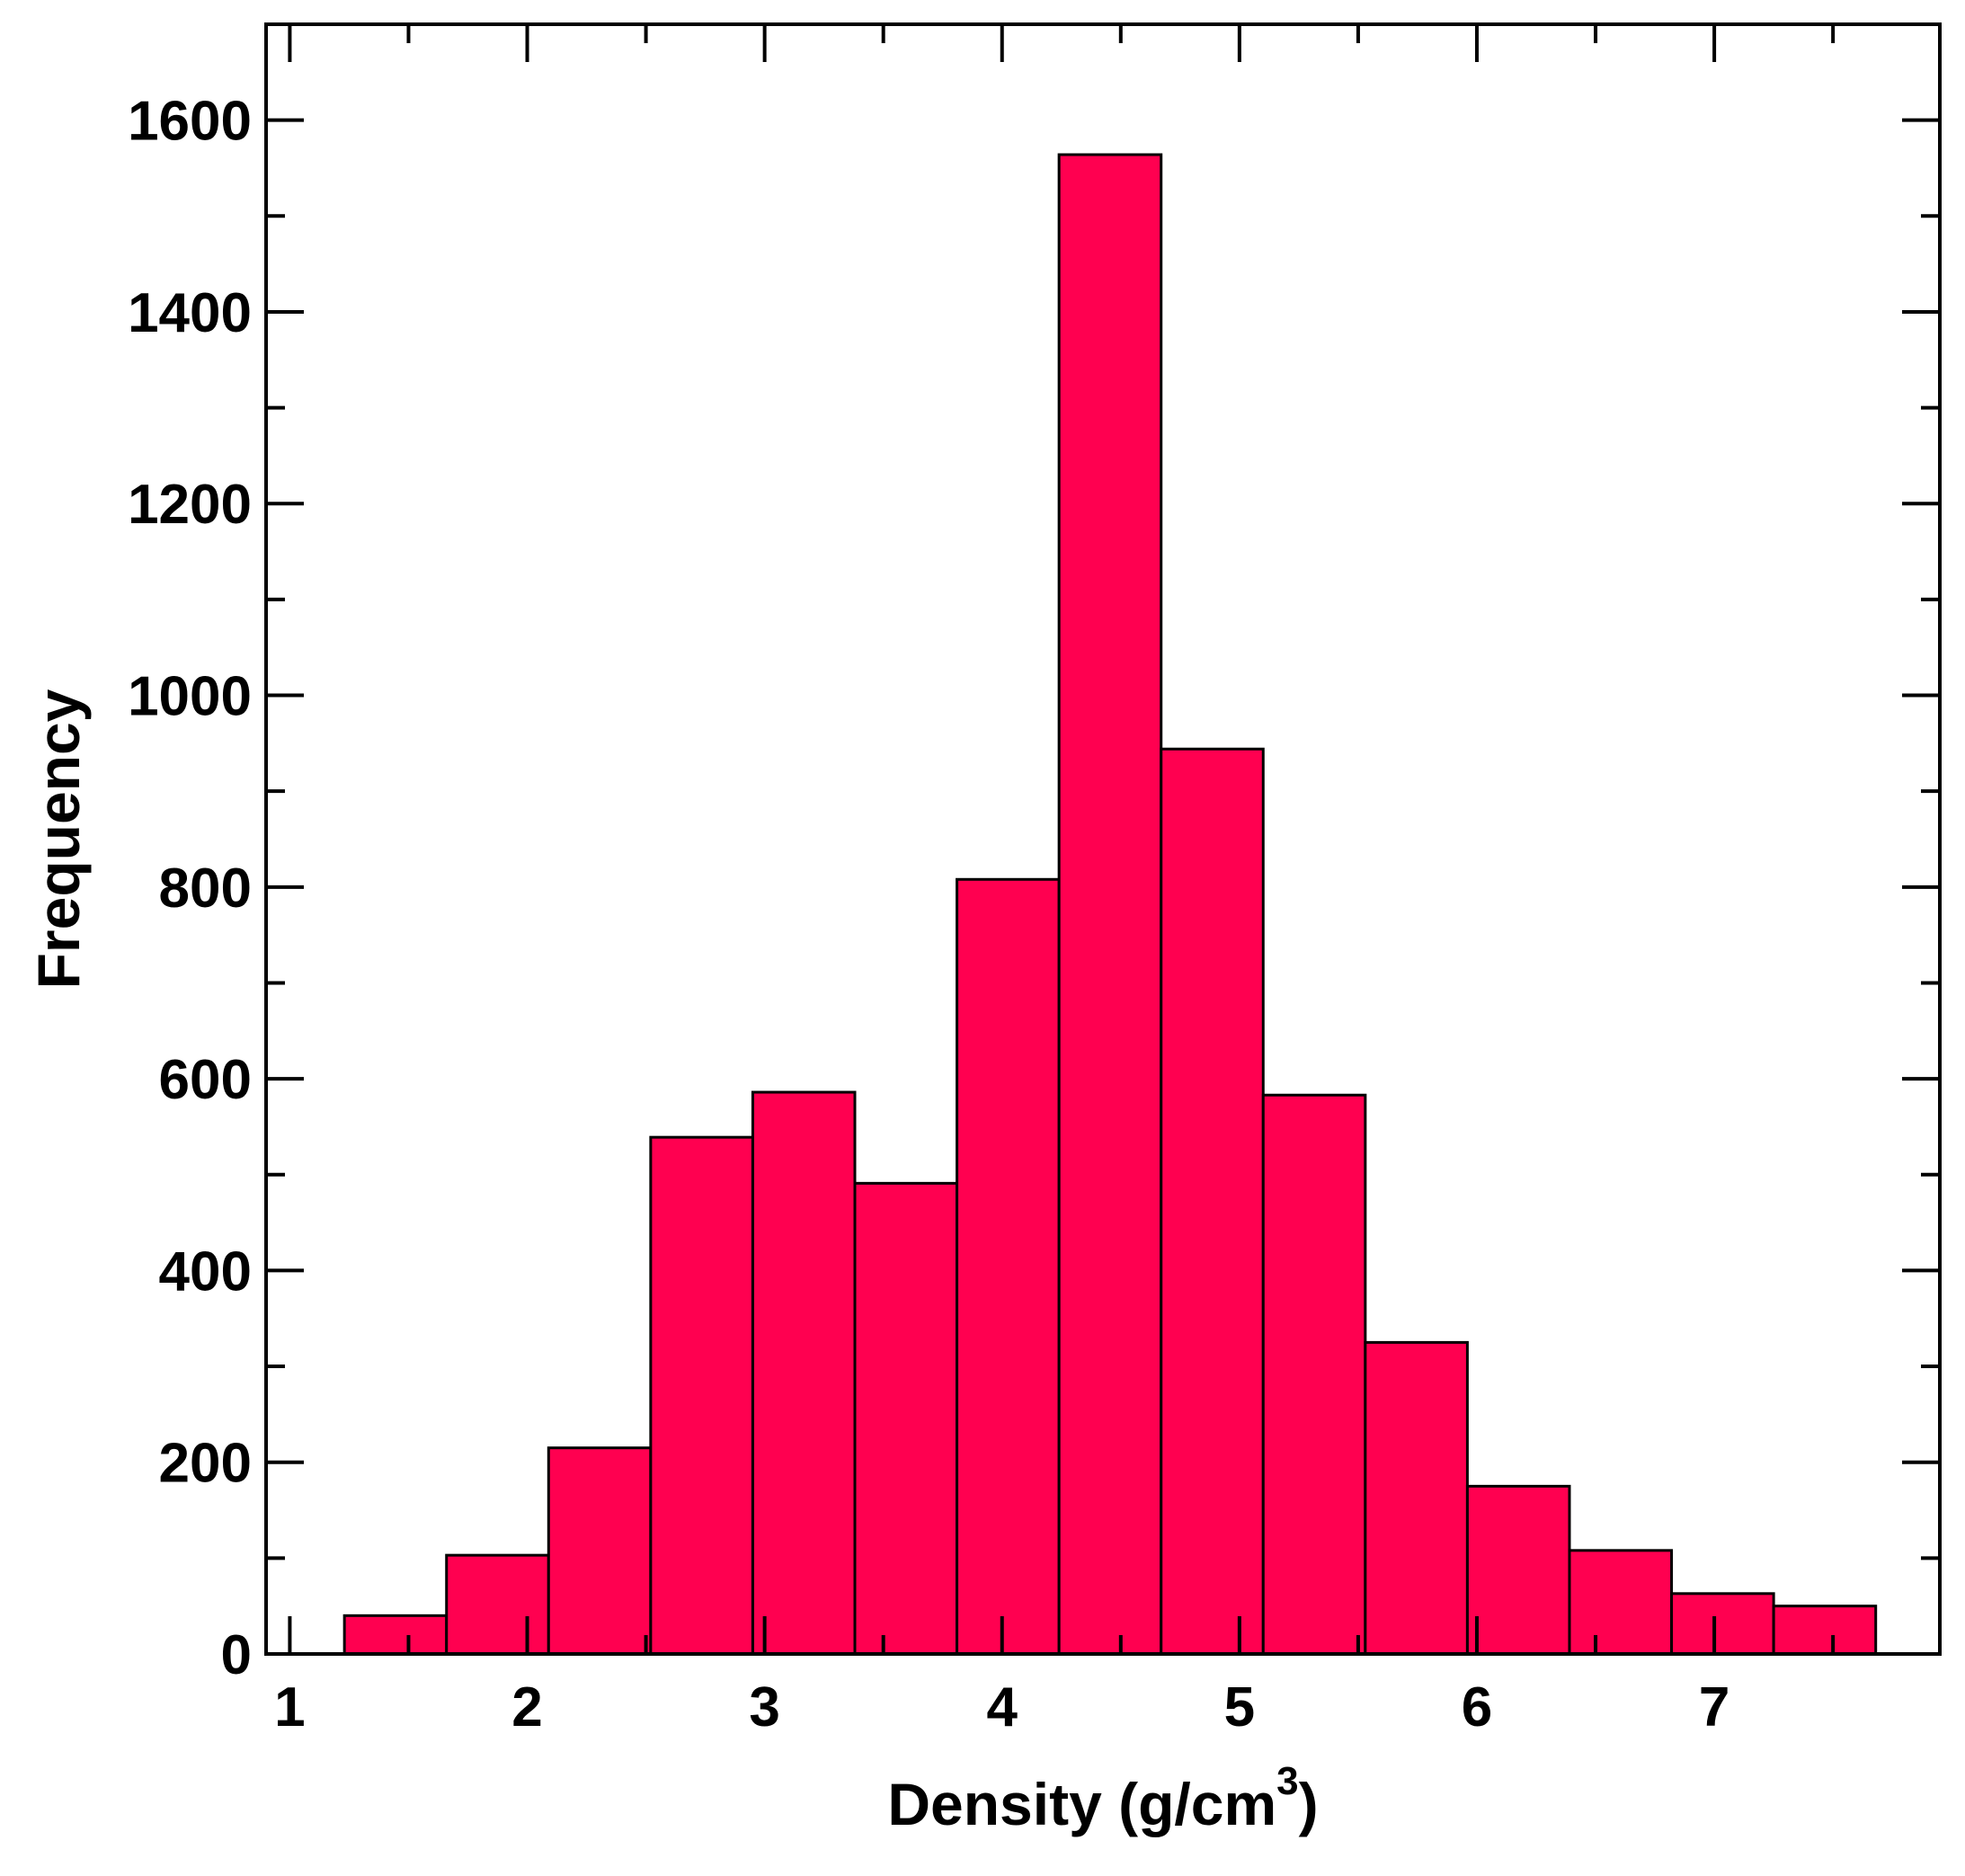 Image resolution: width=1965 pixels, height=1876 pixels. What do you see at coordinates (206, 1080) in the screenshot?
I see `y-tick-label: 600` at bounding box center [206, 1080].